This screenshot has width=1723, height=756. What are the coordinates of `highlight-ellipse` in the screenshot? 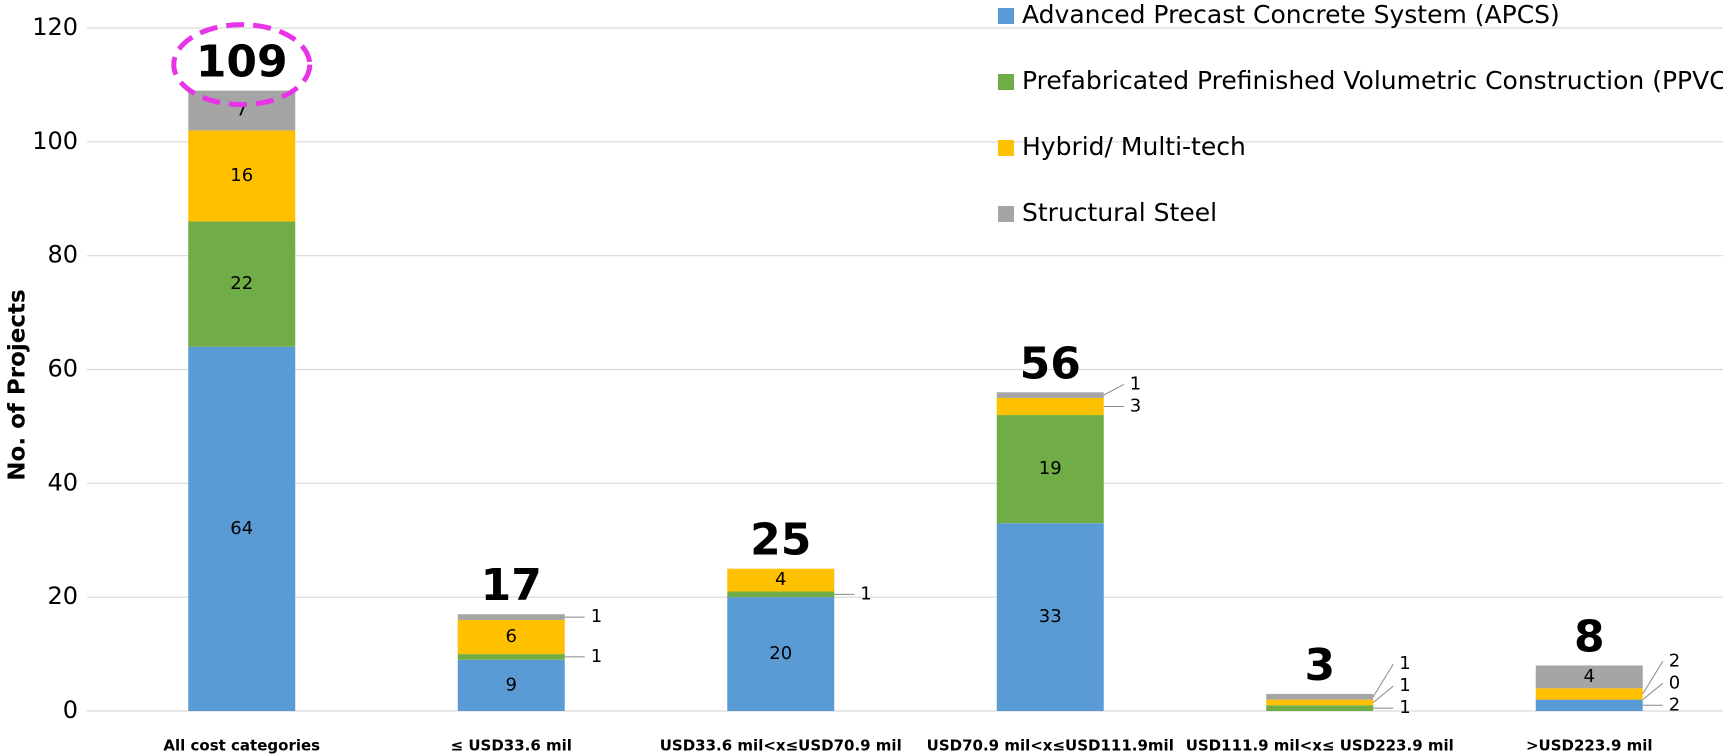 It's located at (242, 65).